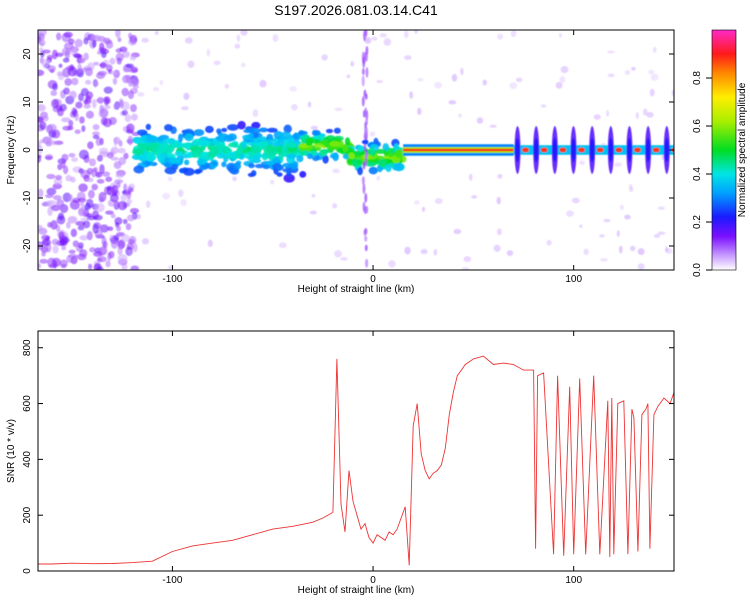  I want to click on snr-x-label: Height of straight line (km), so click(356, 590).